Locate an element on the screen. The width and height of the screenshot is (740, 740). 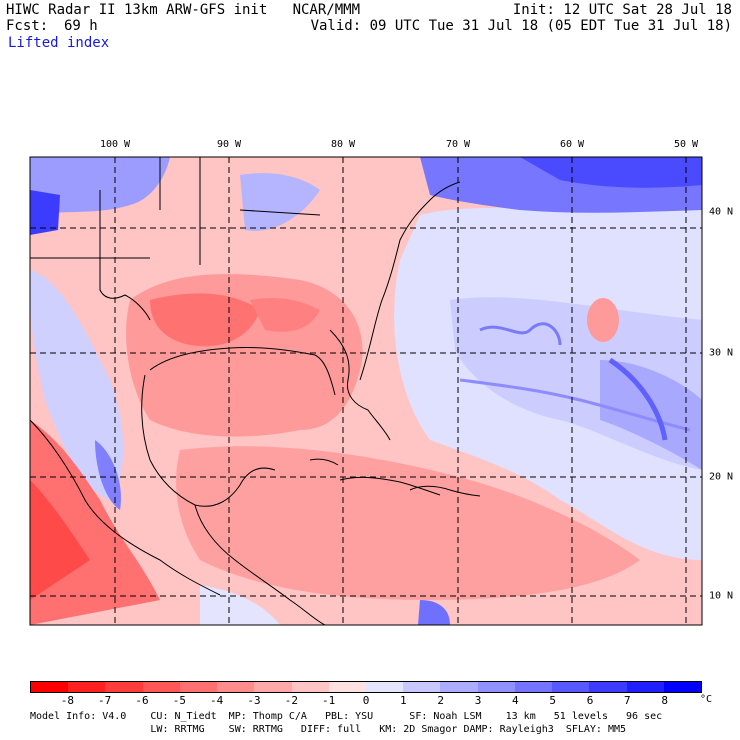
colorbar-tick-label: 1 is located at coordinates (403, 700).